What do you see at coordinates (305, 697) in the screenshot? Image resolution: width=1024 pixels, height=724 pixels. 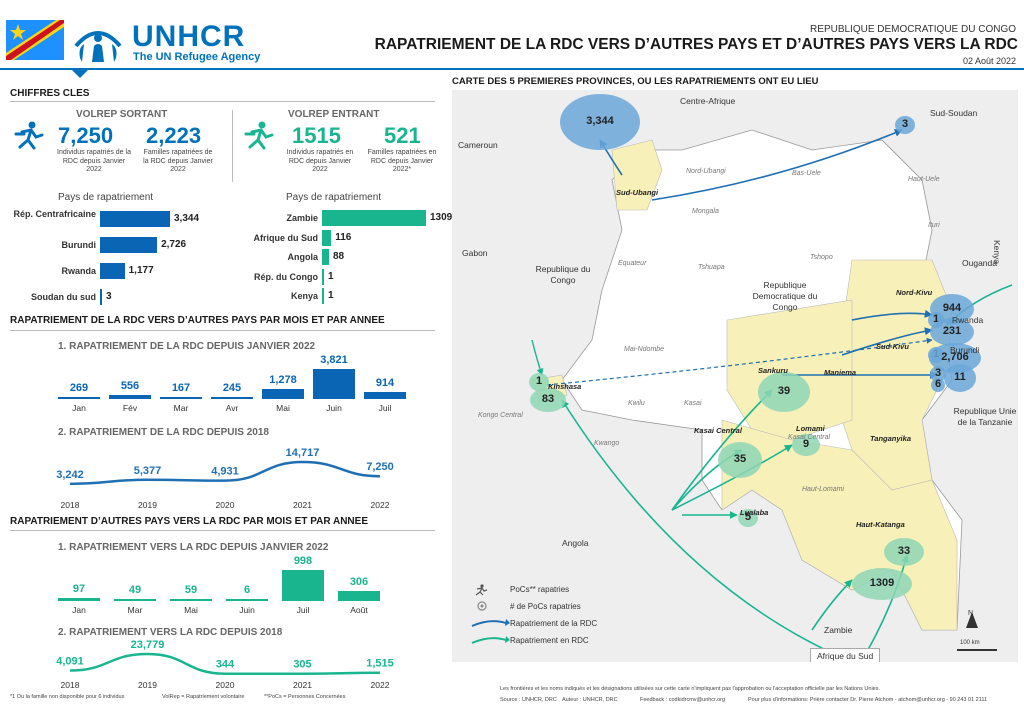 I see `footnote-pocs: **PoCs = Personnes Concernées` at bounding box center [305, 697].